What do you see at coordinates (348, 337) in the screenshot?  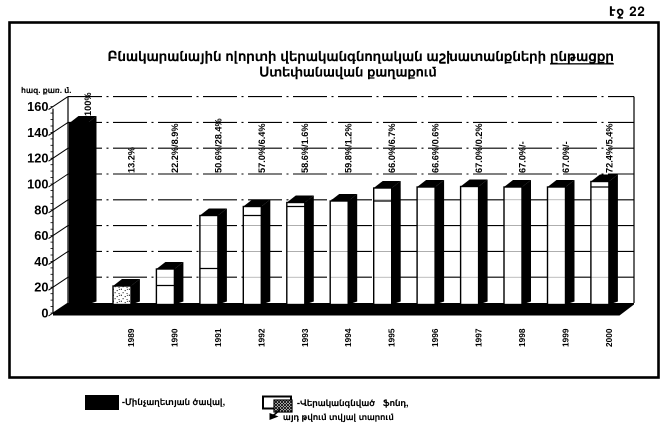 I see `svg-text: 1994` at bounding box center [348, 337].